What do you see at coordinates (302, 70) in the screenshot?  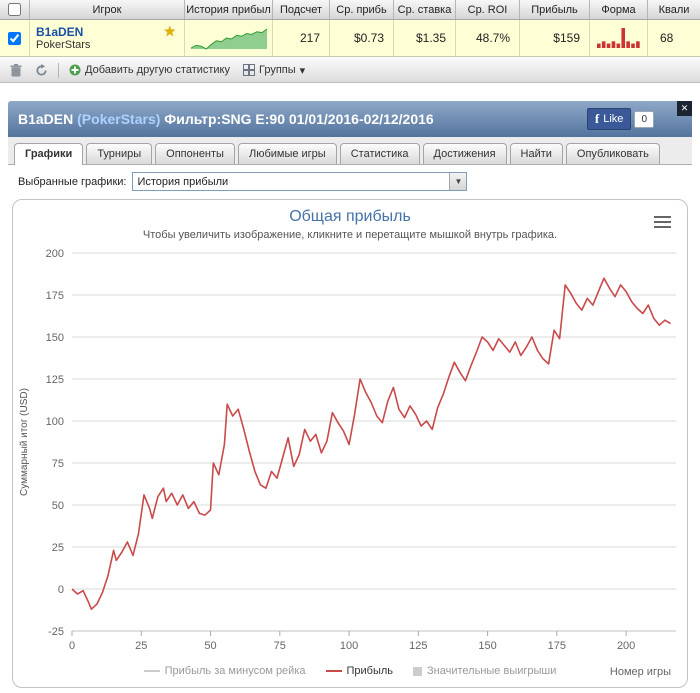 I see `caret-down-icon: ▾` at bounding box center [302, 70].